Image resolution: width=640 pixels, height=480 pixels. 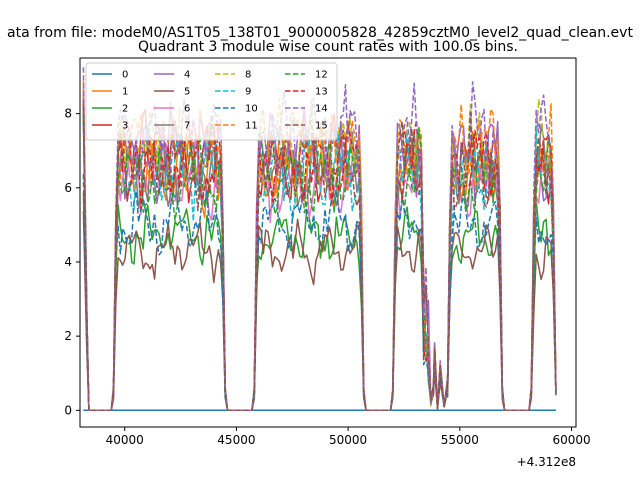 What do you see at coordinates (348, 440) in the screenshot?
I see `x-tick-label: 50000` at bounding box center [348, 440].